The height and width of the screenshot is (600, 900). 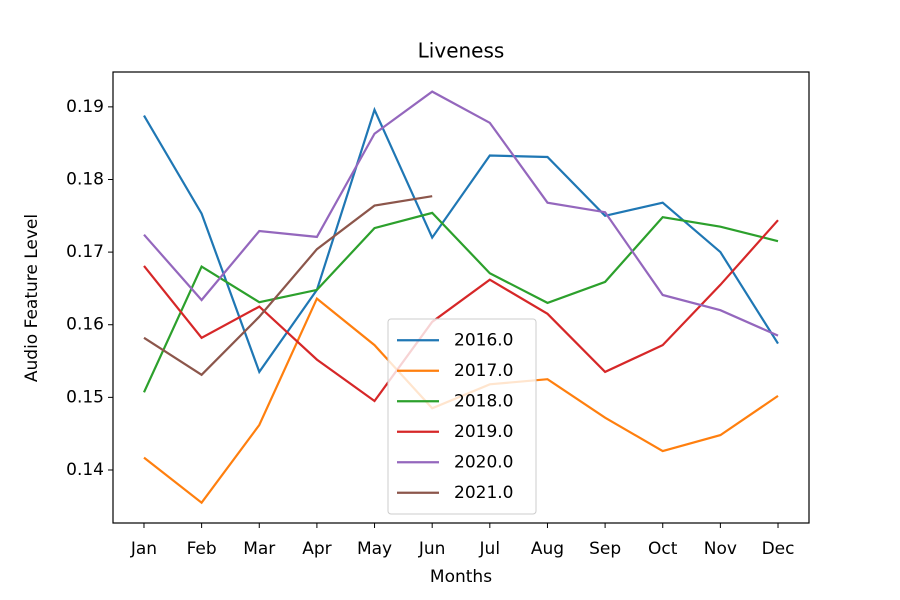 What do you see at coordinates (202, 549) in the screenshot?
I see `x-tick-label: Feb` at bounding box center [202, 549].